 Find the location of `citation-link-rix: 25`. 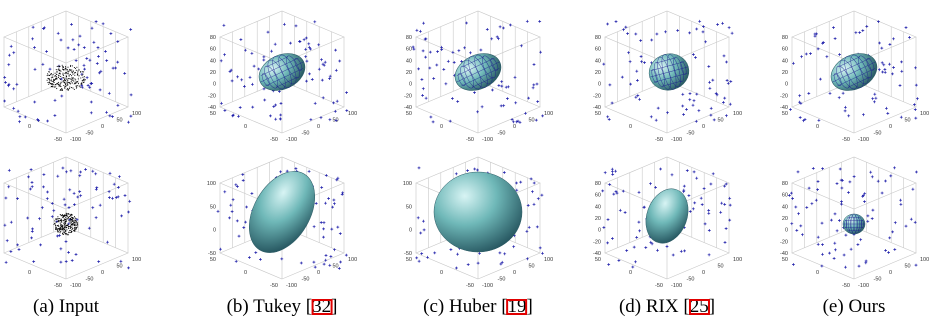

citation-link-rix: 25 is located at coordinates (699, 307).